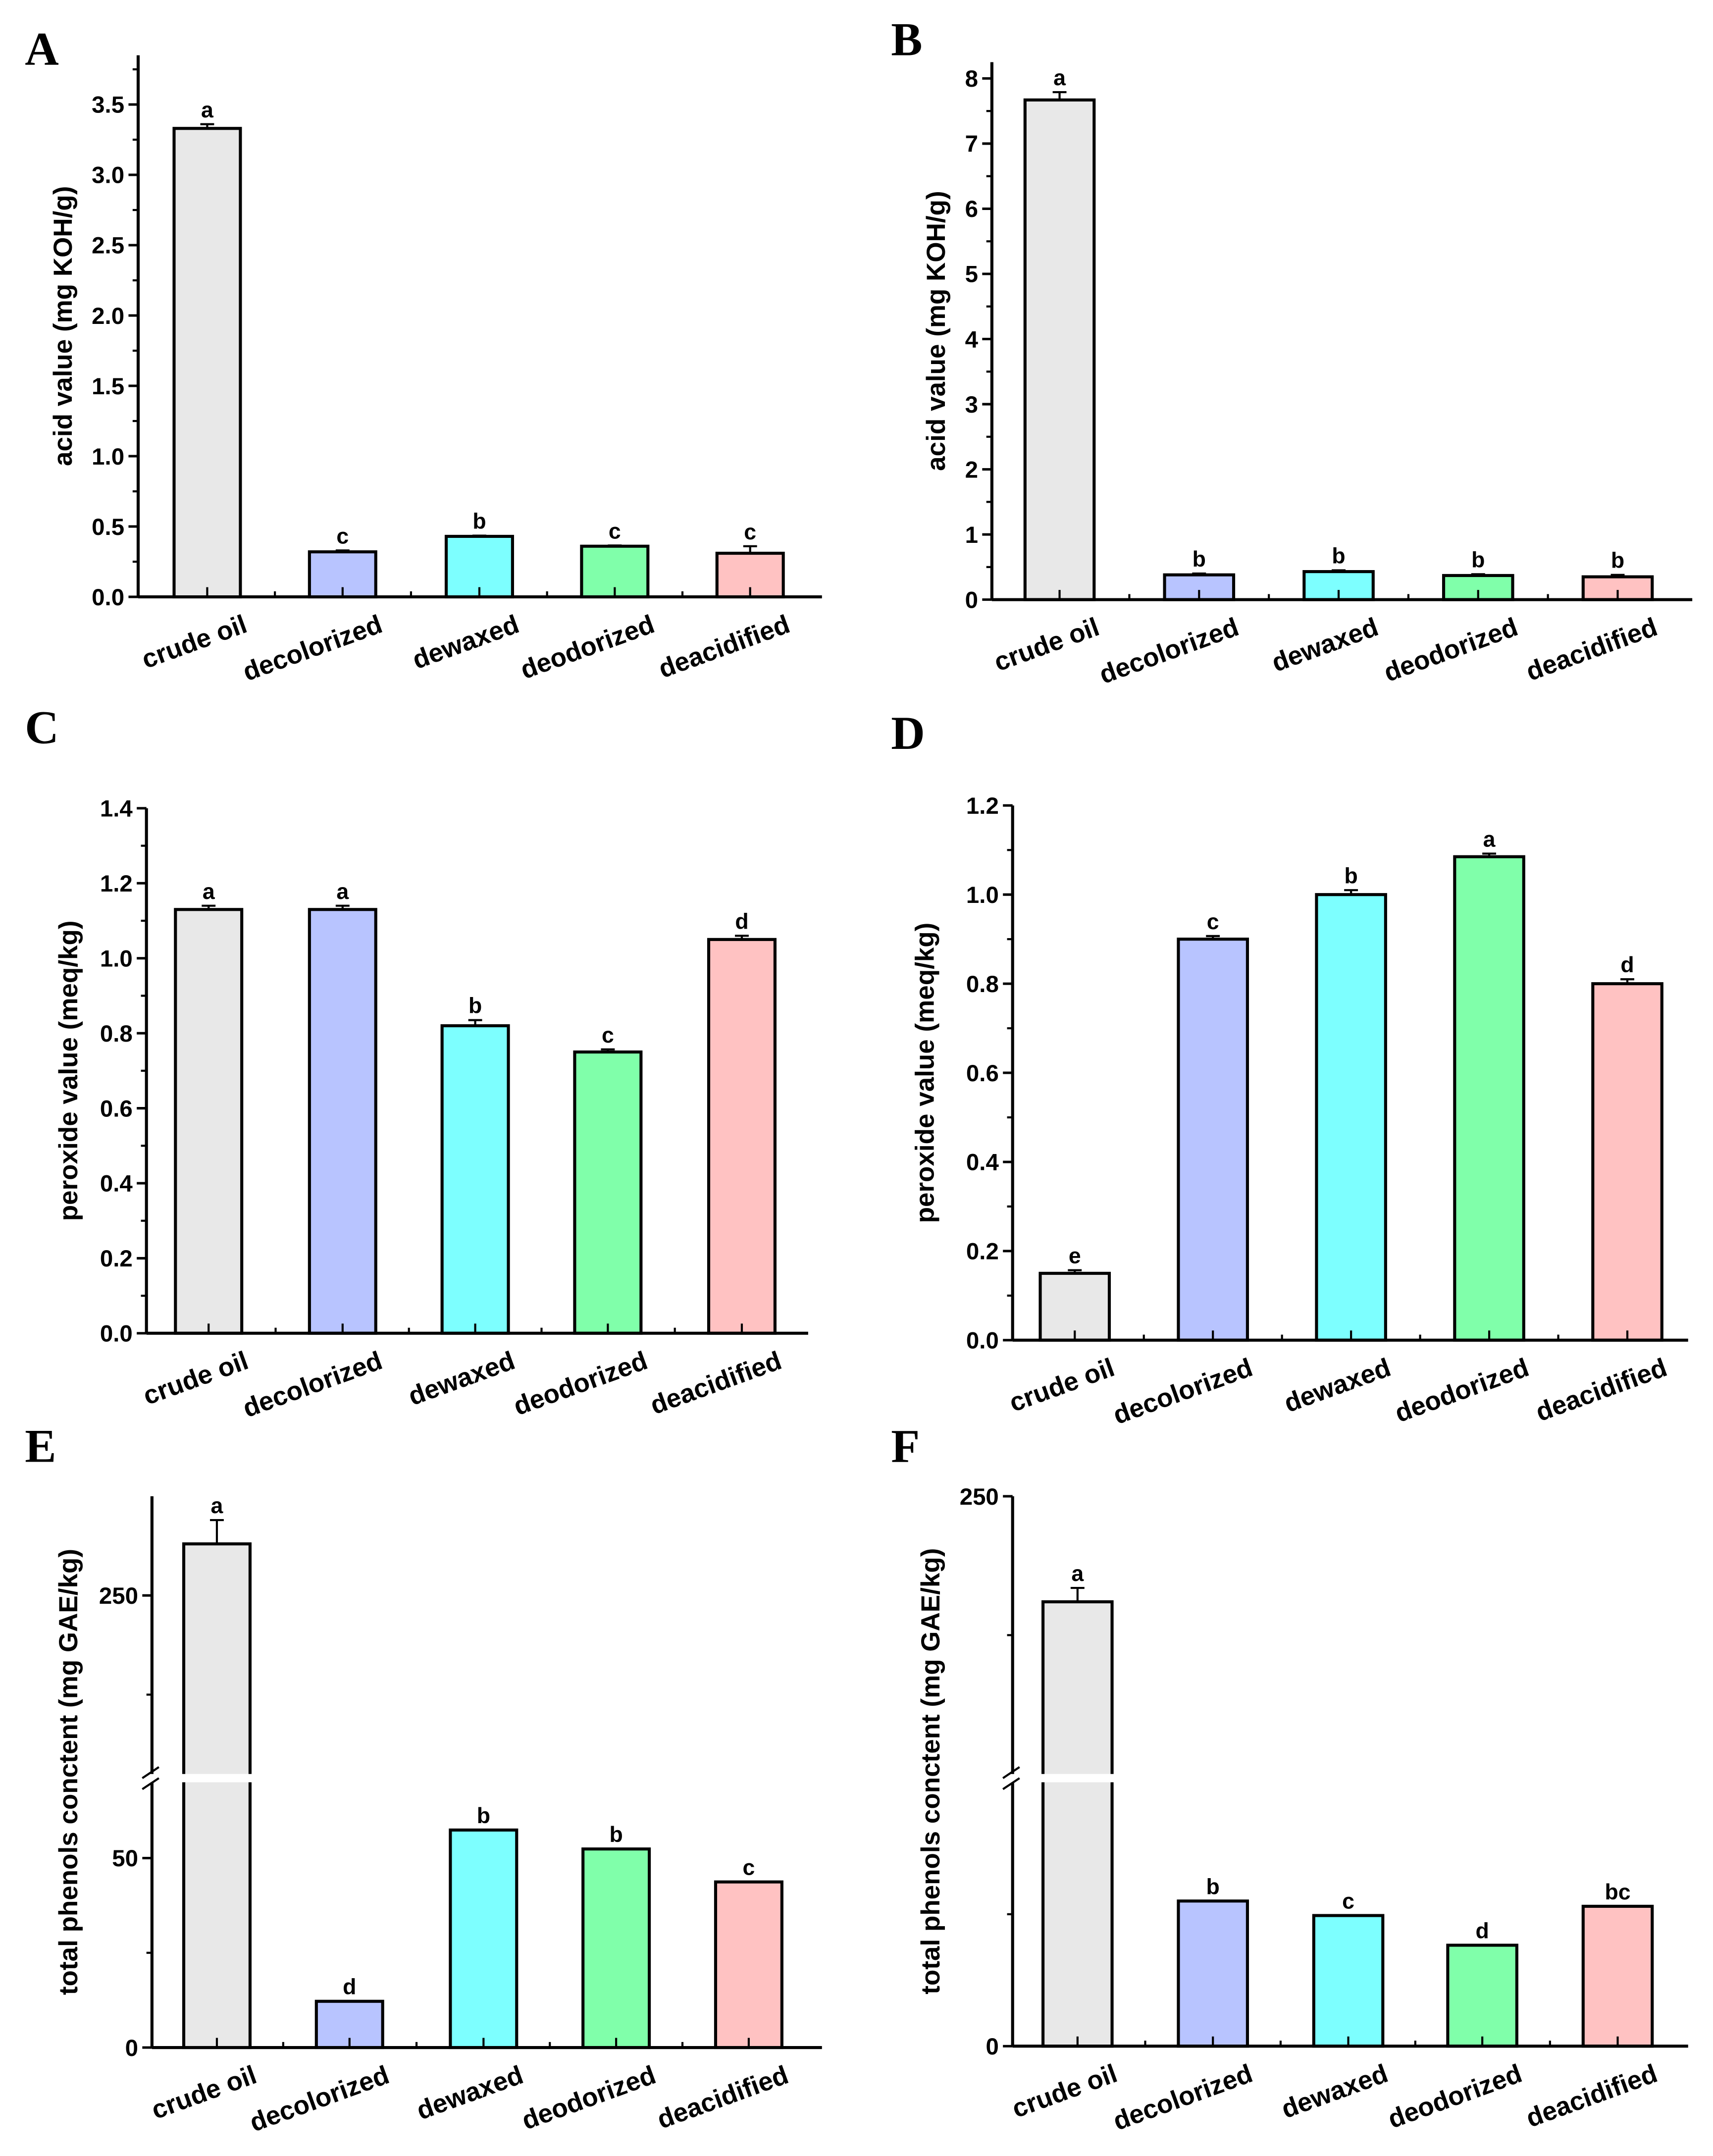 This screenshot has width=1713, height=2156. What do you see at coordinates (1617, 1892) in the screenshot?
I see `significance-letter: bc` at bounding box center [1617, 1892].